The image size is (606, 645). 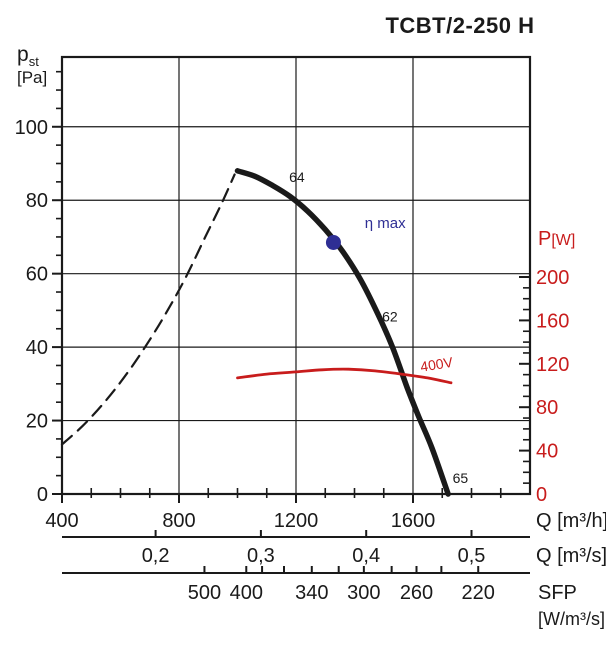 I want to click on eta-max-point, so click(x=333, y=242).